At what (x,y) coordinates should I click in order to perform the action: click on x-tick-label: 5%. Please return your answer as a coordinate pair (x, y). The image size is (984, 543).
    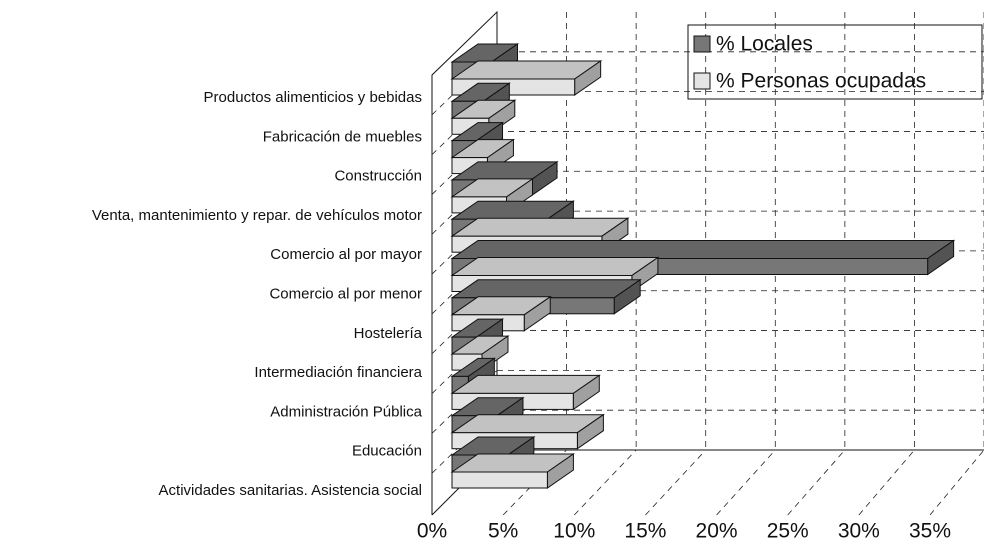
    Looking at the image, I should click on (503, 531).